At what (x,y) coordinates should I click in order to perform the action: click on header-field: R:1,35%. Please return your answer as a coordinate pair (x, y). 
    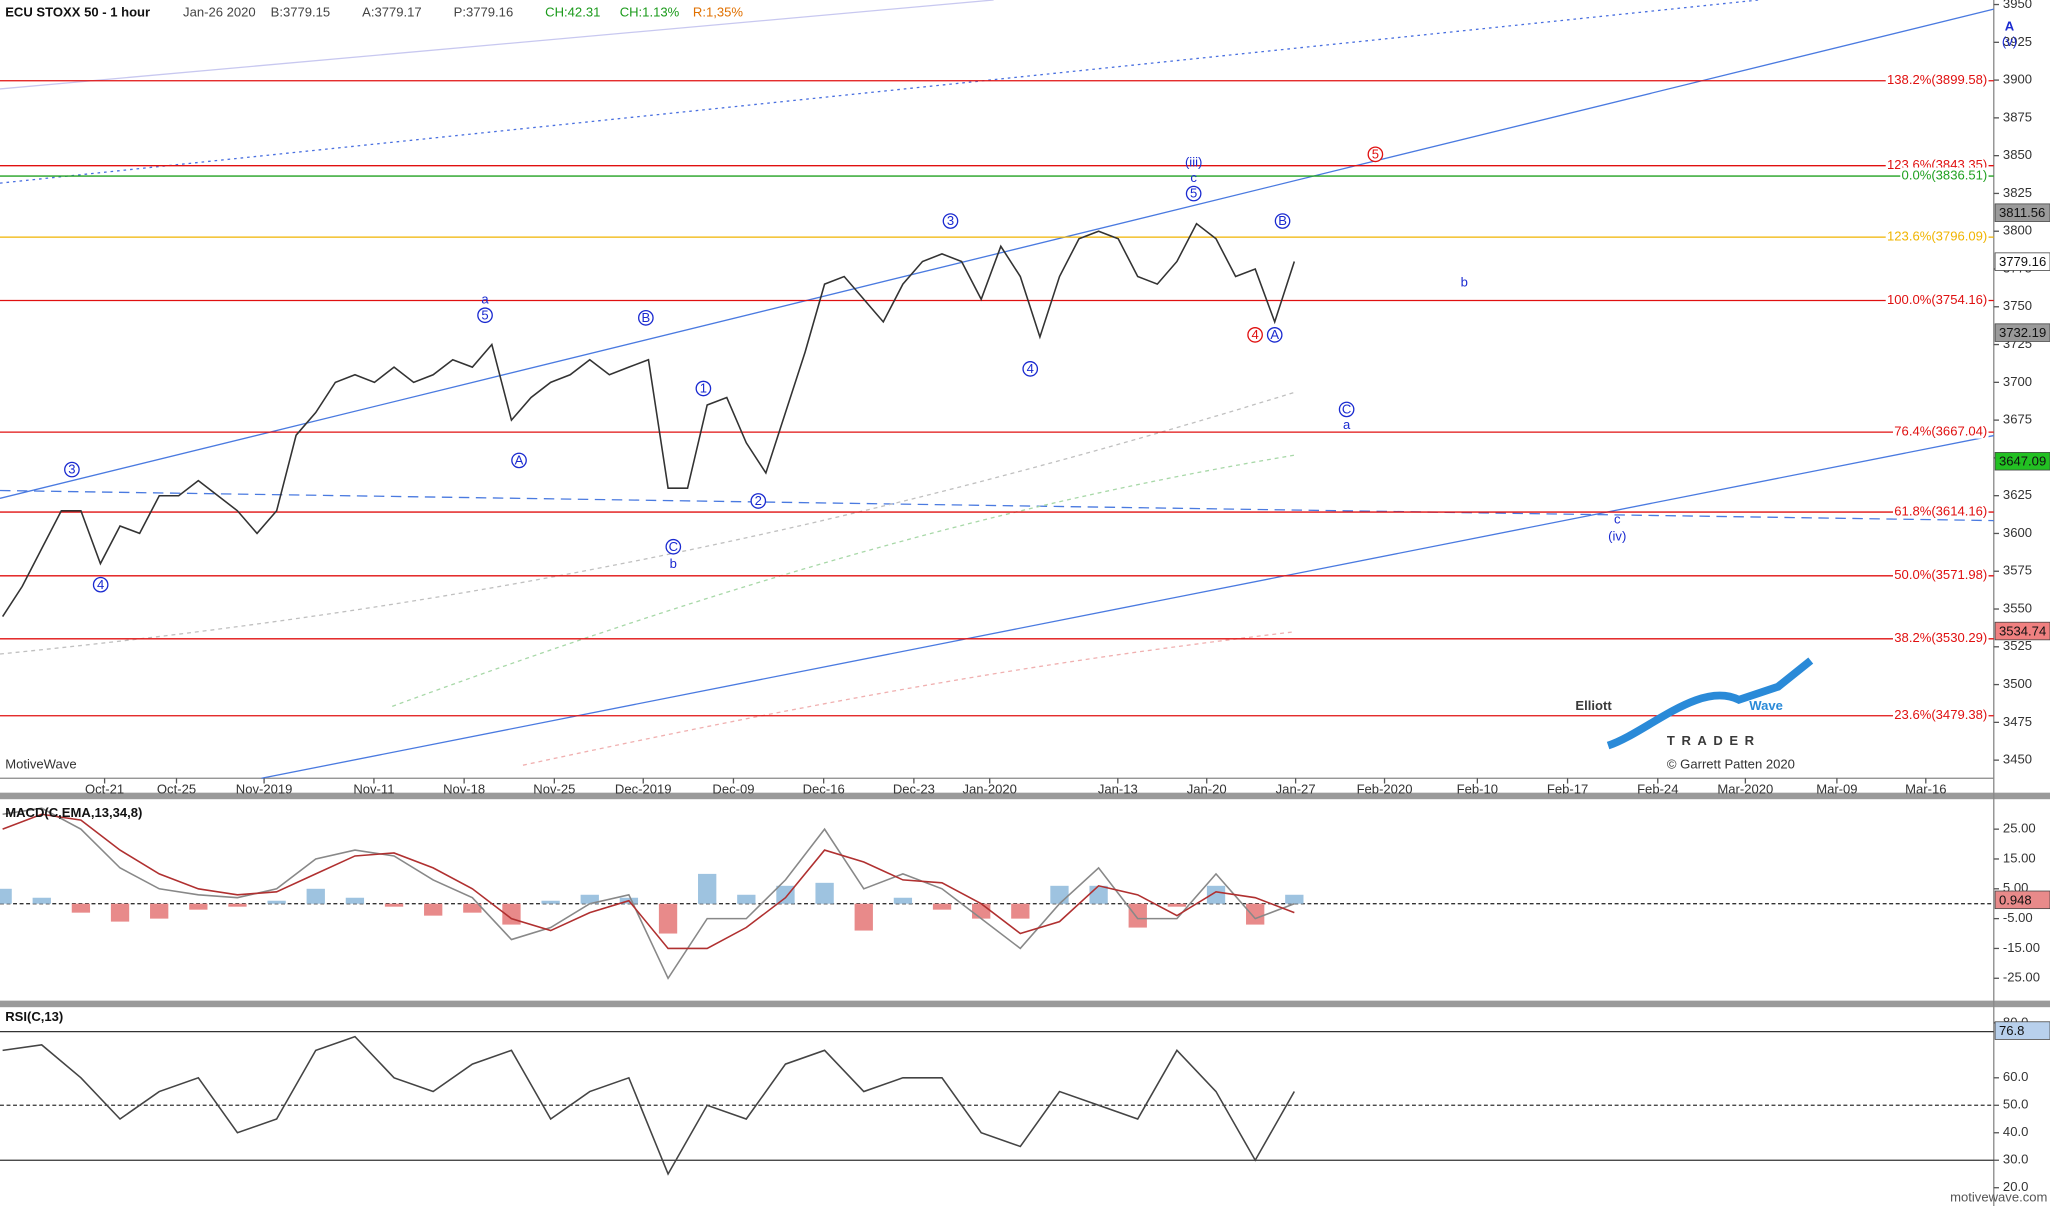
    Looking at the image, I should click on (718, 12).